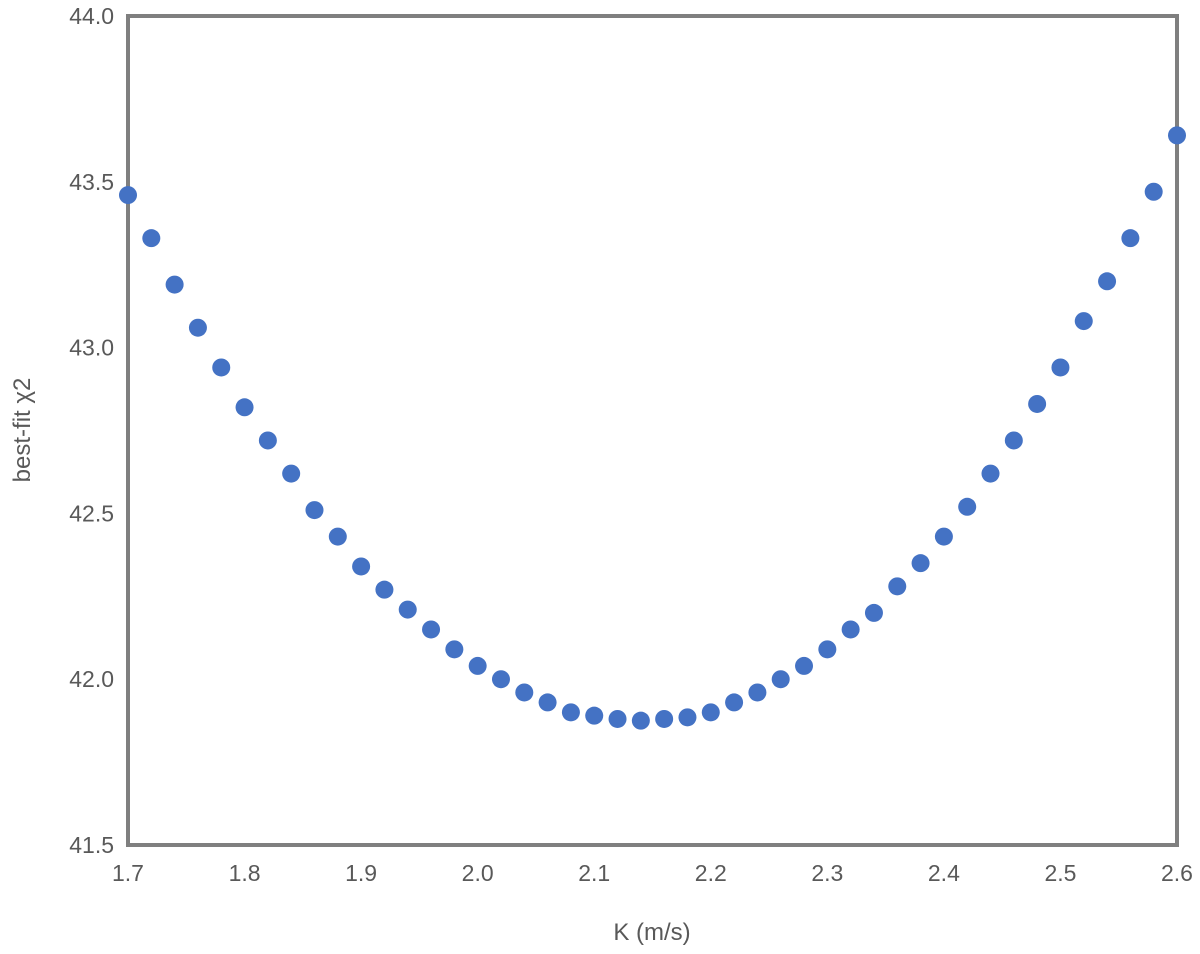 The width and height of the screenshot is (1200, 954). I want to click on x-tick-labels: 1.7 1.8 1.9 2.0 2.1 2.2 2.3 2.4 2.5 2.6, so click(652, 873).